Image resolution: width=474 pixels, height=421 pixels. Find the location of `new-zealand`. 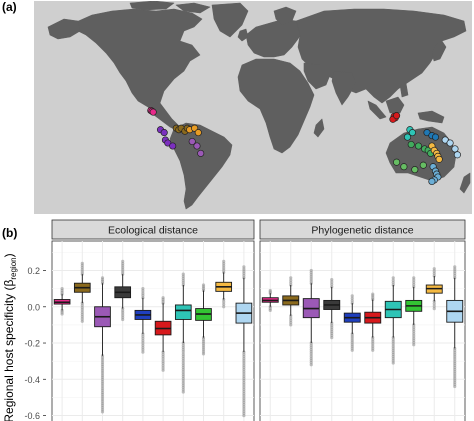

new-zealand is located at coordinates (465, 183).